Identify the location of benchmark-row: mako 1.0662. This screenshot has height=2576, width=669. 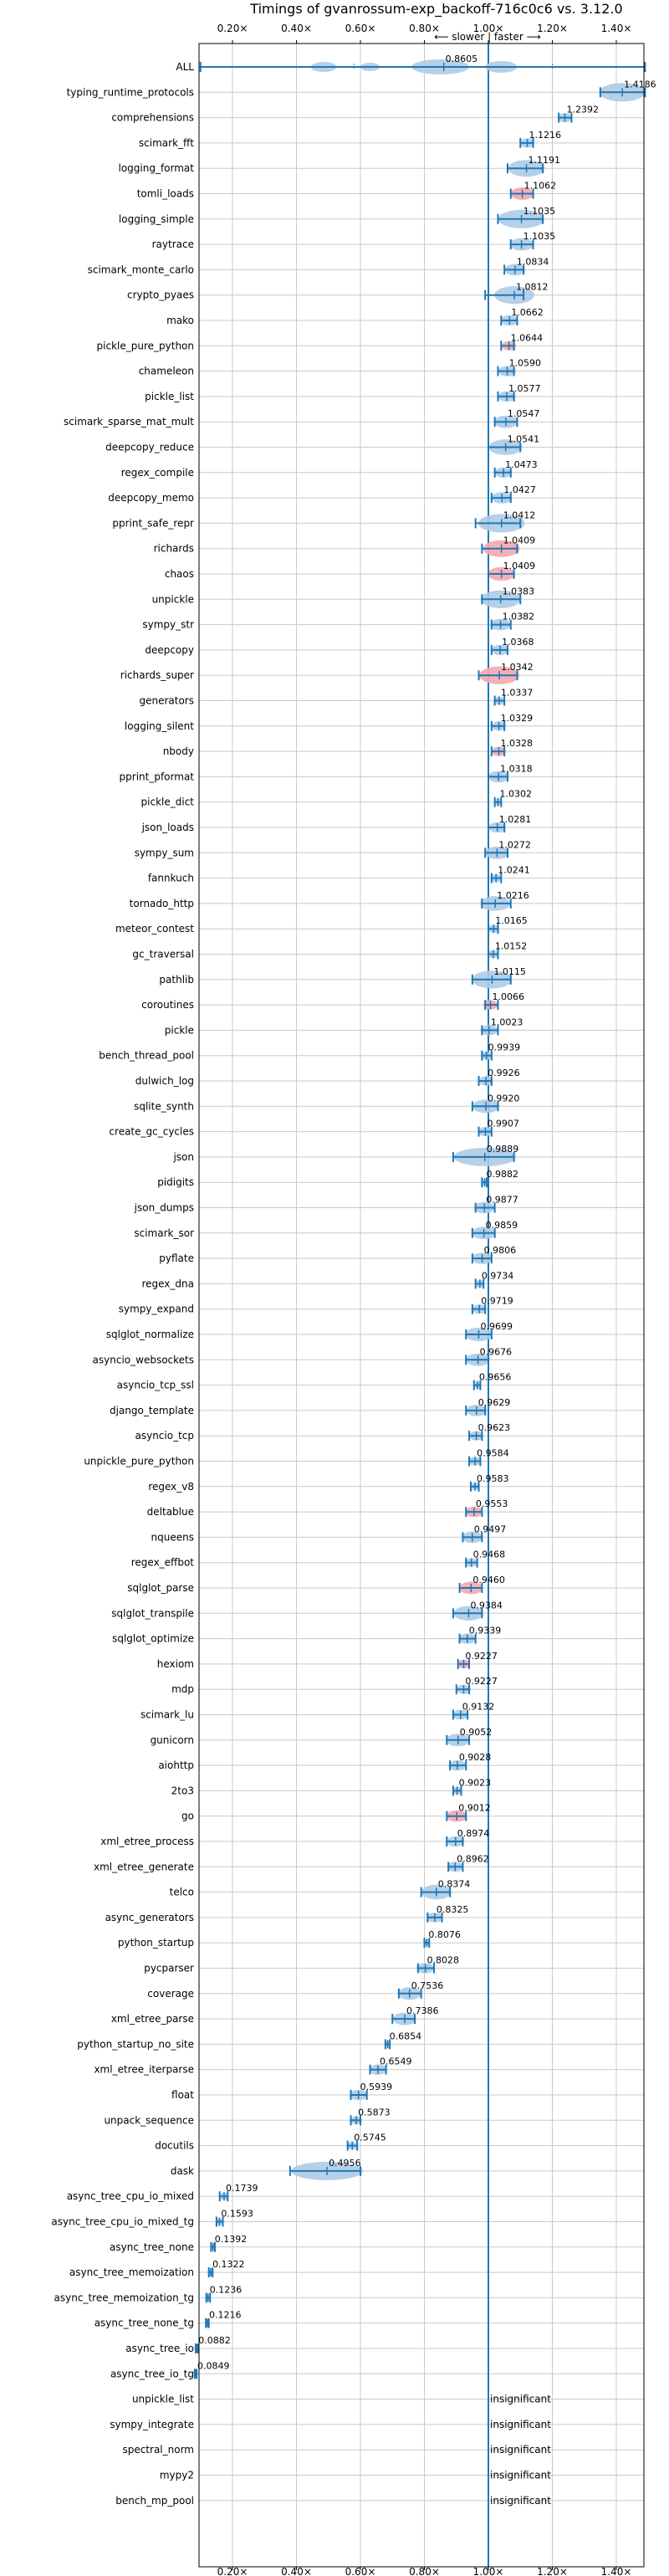
(355, 317).